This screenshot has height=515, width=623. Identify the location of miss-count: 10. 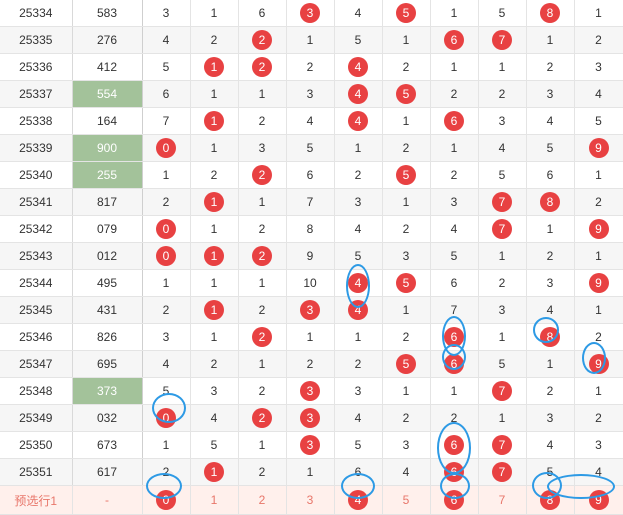
(310, 283).